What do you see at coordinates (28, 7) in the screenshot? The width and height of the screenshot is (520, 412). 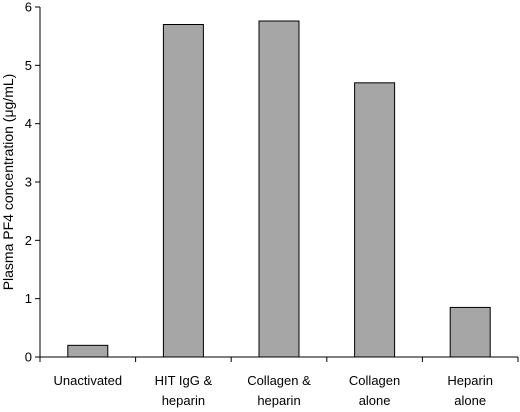 I see `y-tick-label: 6` at bounding box center [28, 7].